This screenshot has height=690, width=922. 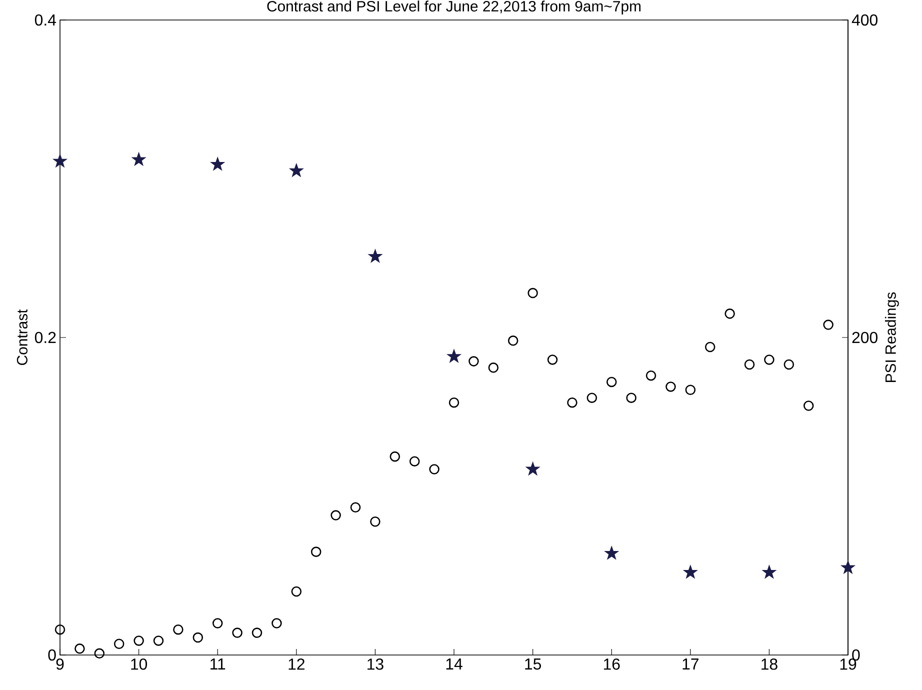 I want to click on x-tick-label: 9, so click(x=60, y=664).